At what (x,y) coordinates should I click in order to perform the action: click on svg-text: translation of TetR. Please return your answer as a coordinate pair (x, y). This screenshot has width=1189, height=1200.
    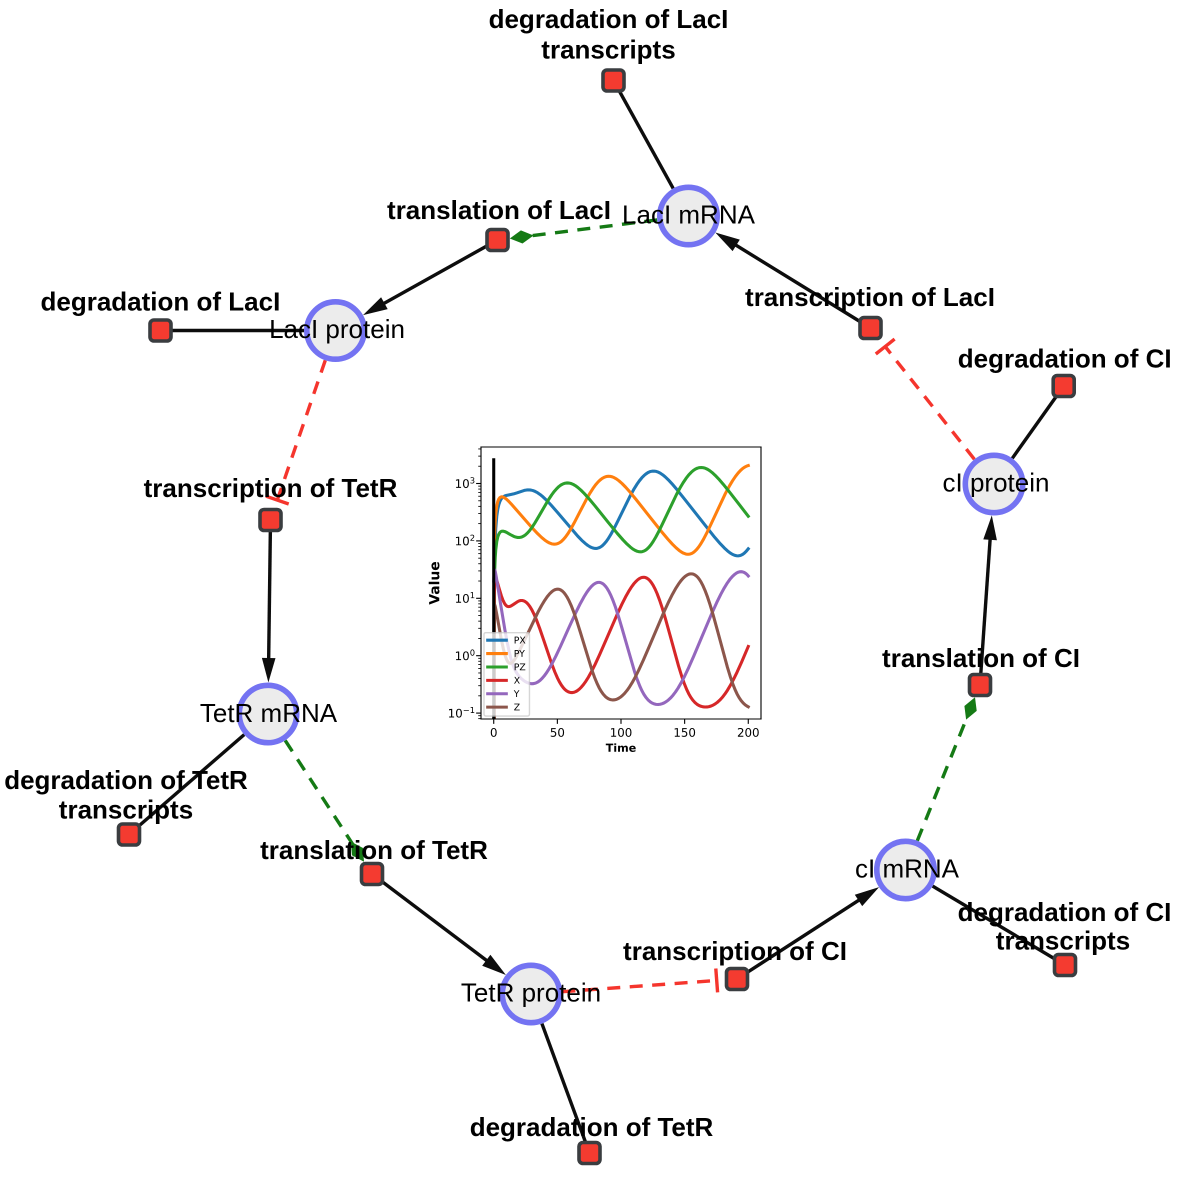
    Looking at the image, I should click on (374, 850).